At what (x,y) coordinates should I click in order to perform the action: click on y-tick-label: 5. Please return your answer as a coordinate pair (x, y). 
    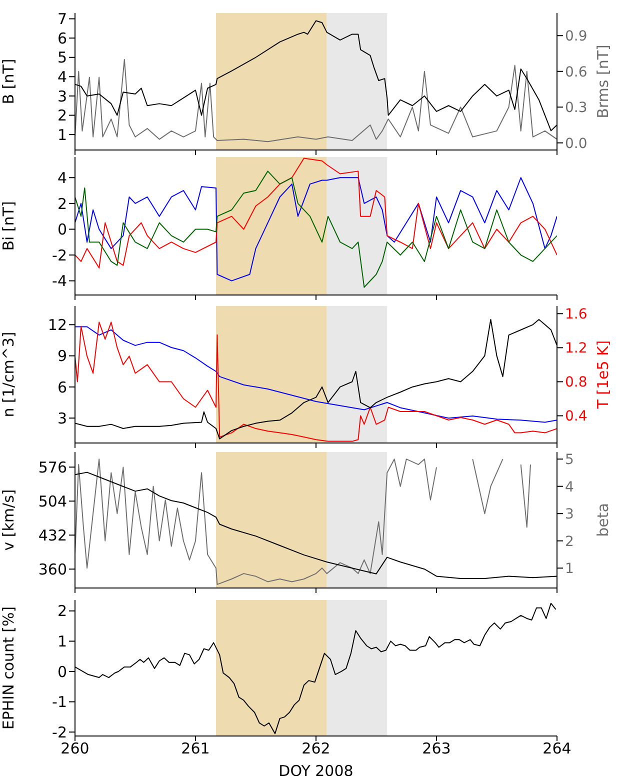
    Looking at the image, I should click on (62, 57).